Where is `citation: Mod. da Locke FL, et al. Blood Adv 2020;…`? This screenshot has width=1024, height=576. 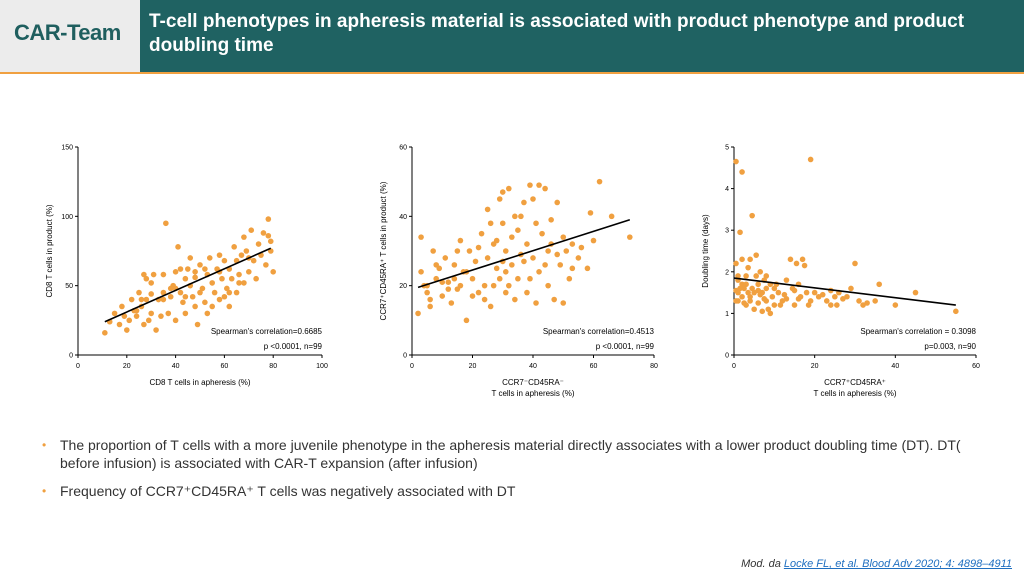 citation: Mod. da Locke FL, et al. Blood Adv 2020;… is located at coordinates (876, 564).